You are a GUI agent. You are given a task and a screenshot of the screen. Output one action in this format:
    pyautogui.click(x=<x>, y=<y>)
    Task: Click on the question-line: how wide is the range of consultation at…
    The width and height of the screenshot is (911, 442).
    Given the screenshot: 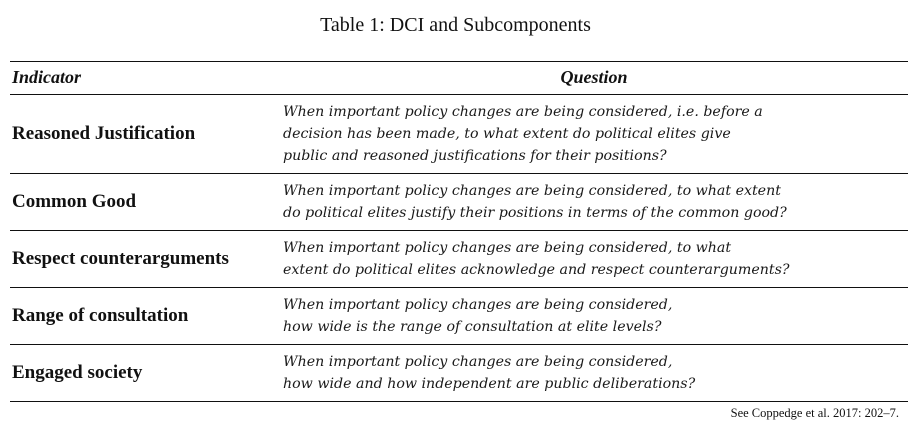 What is the action you would take?
    pyautogui.click(x=472, y=327)
    